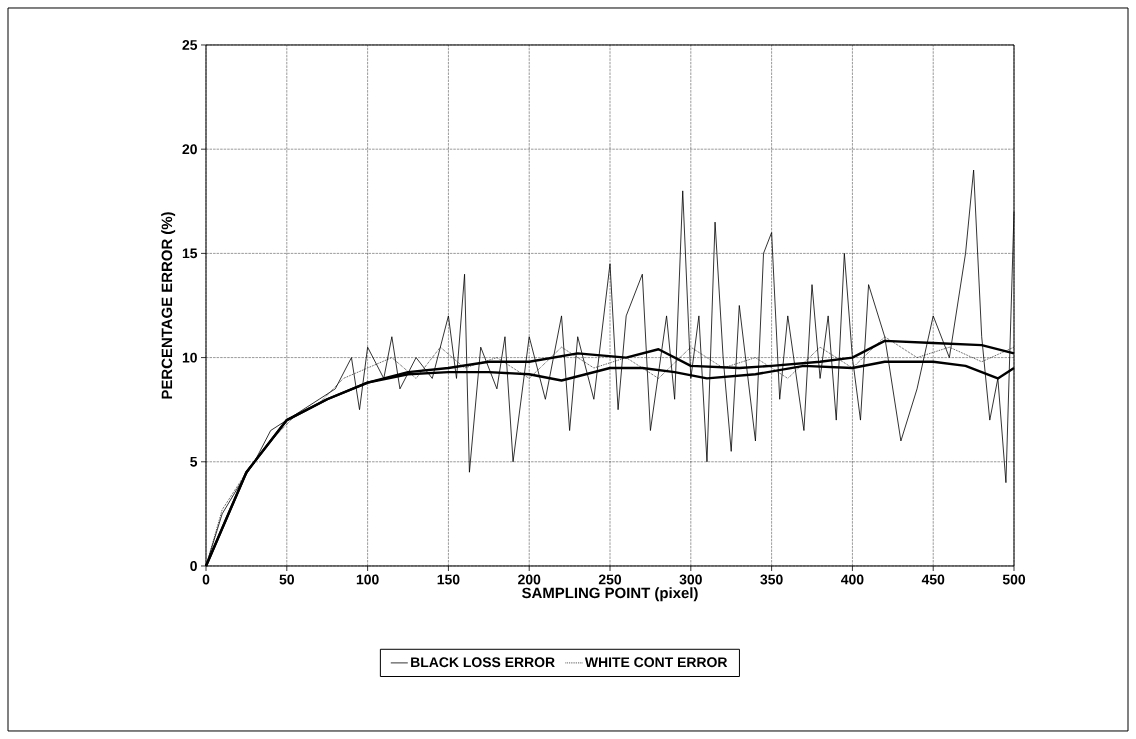  I want to click on x-tick-label: 0, so click(206, 579).